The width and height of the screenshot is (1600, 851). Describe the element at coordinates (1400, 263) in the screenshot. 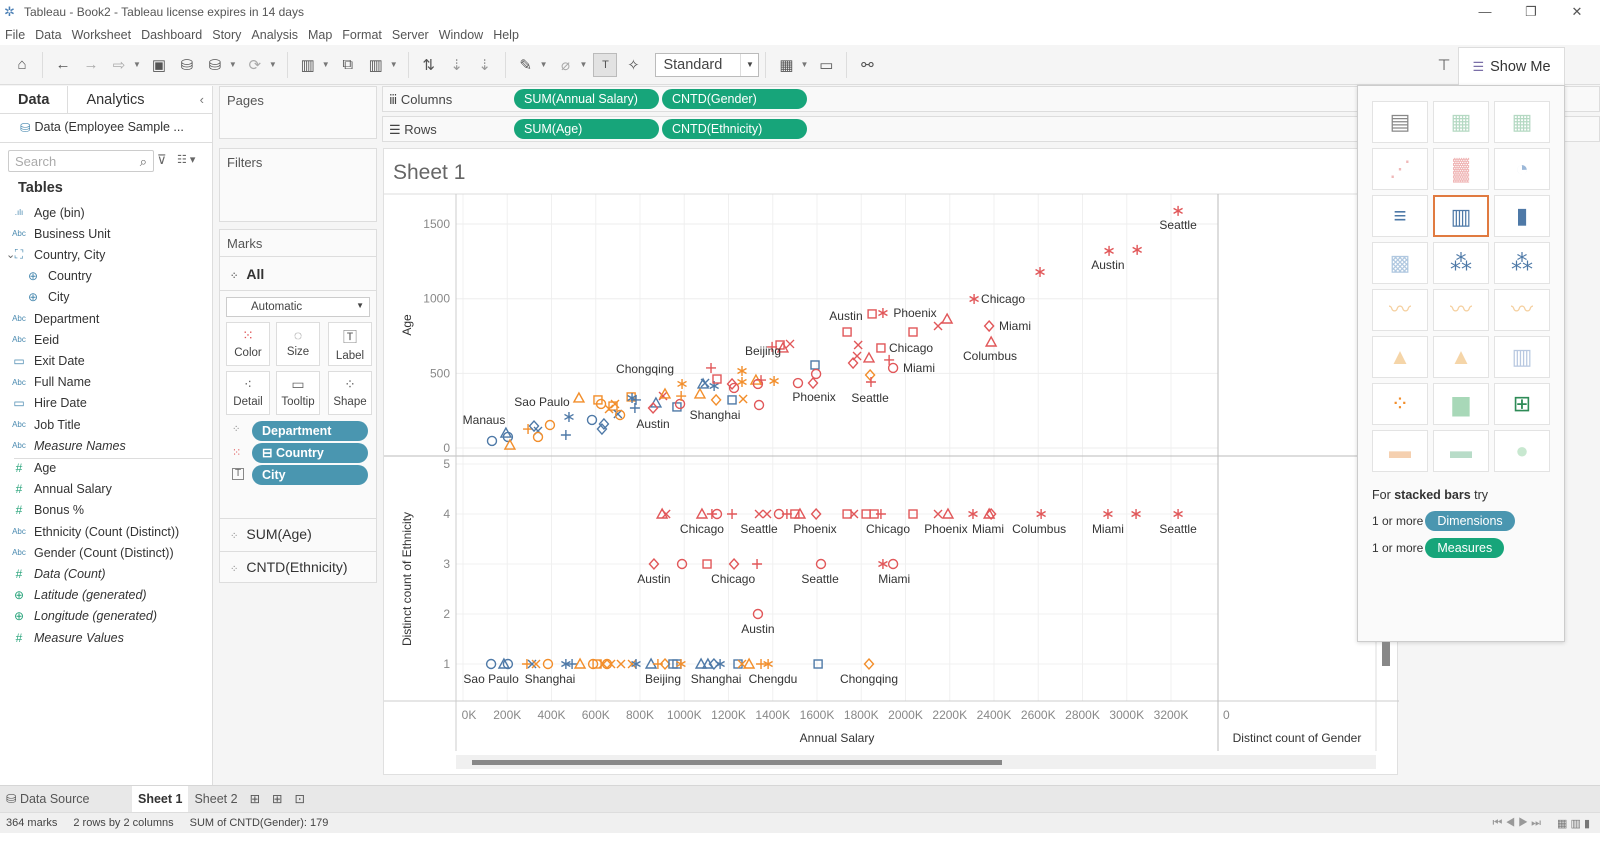

I see `show-me-treemap: ▩` at that location.